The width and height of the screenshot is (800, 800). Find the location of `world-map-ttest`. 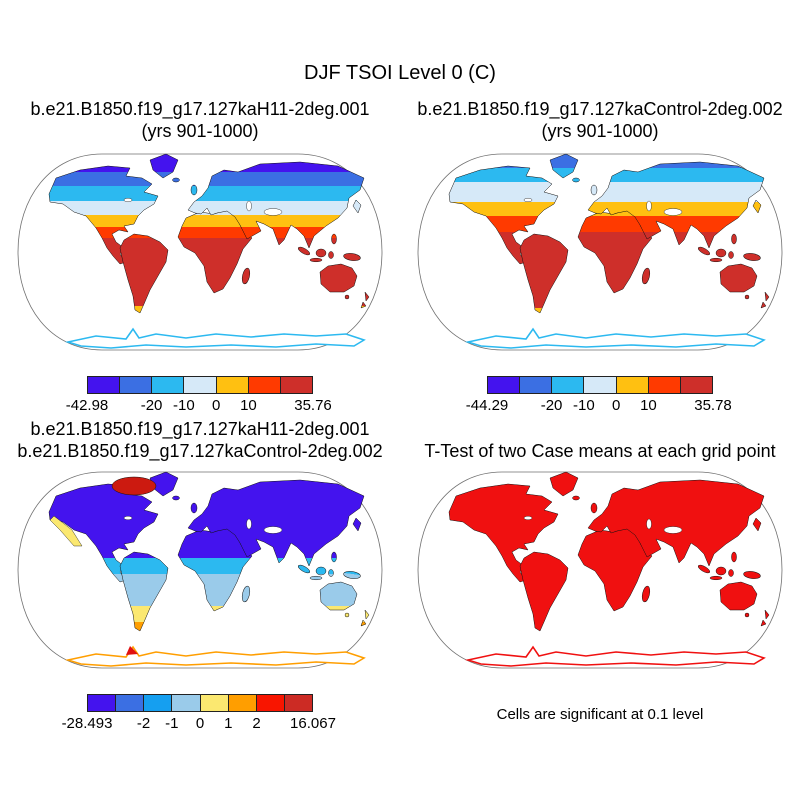

world-map-ttest is located at coordinates (600, 570).